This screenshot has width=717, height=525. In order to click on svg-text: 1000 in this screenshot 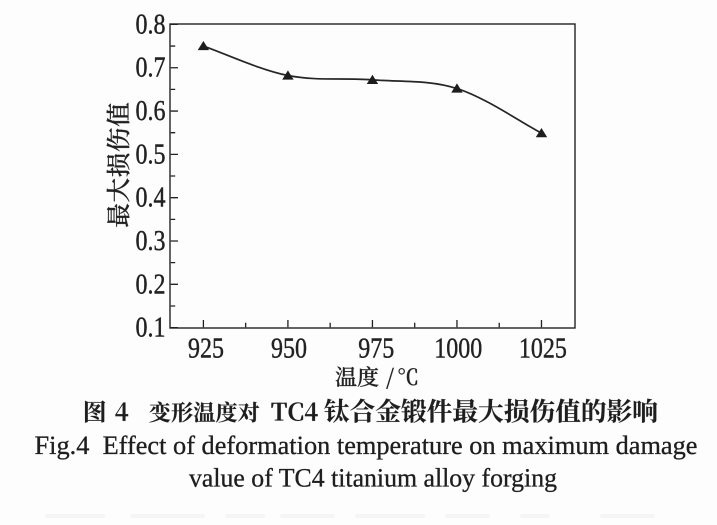, I will do `click(458, 348)`.